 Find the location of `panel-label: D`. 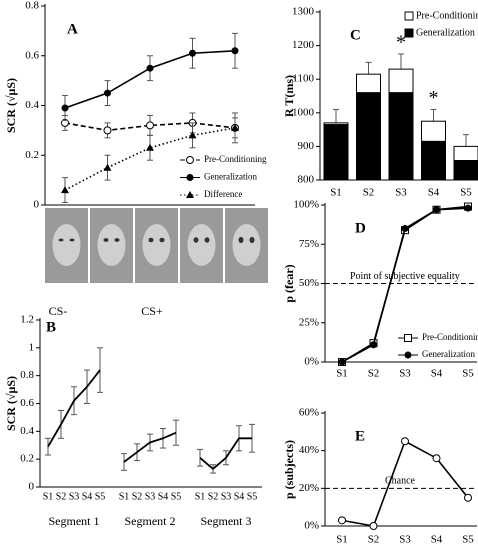

panel-label: D is located at coordinates (360, 228).